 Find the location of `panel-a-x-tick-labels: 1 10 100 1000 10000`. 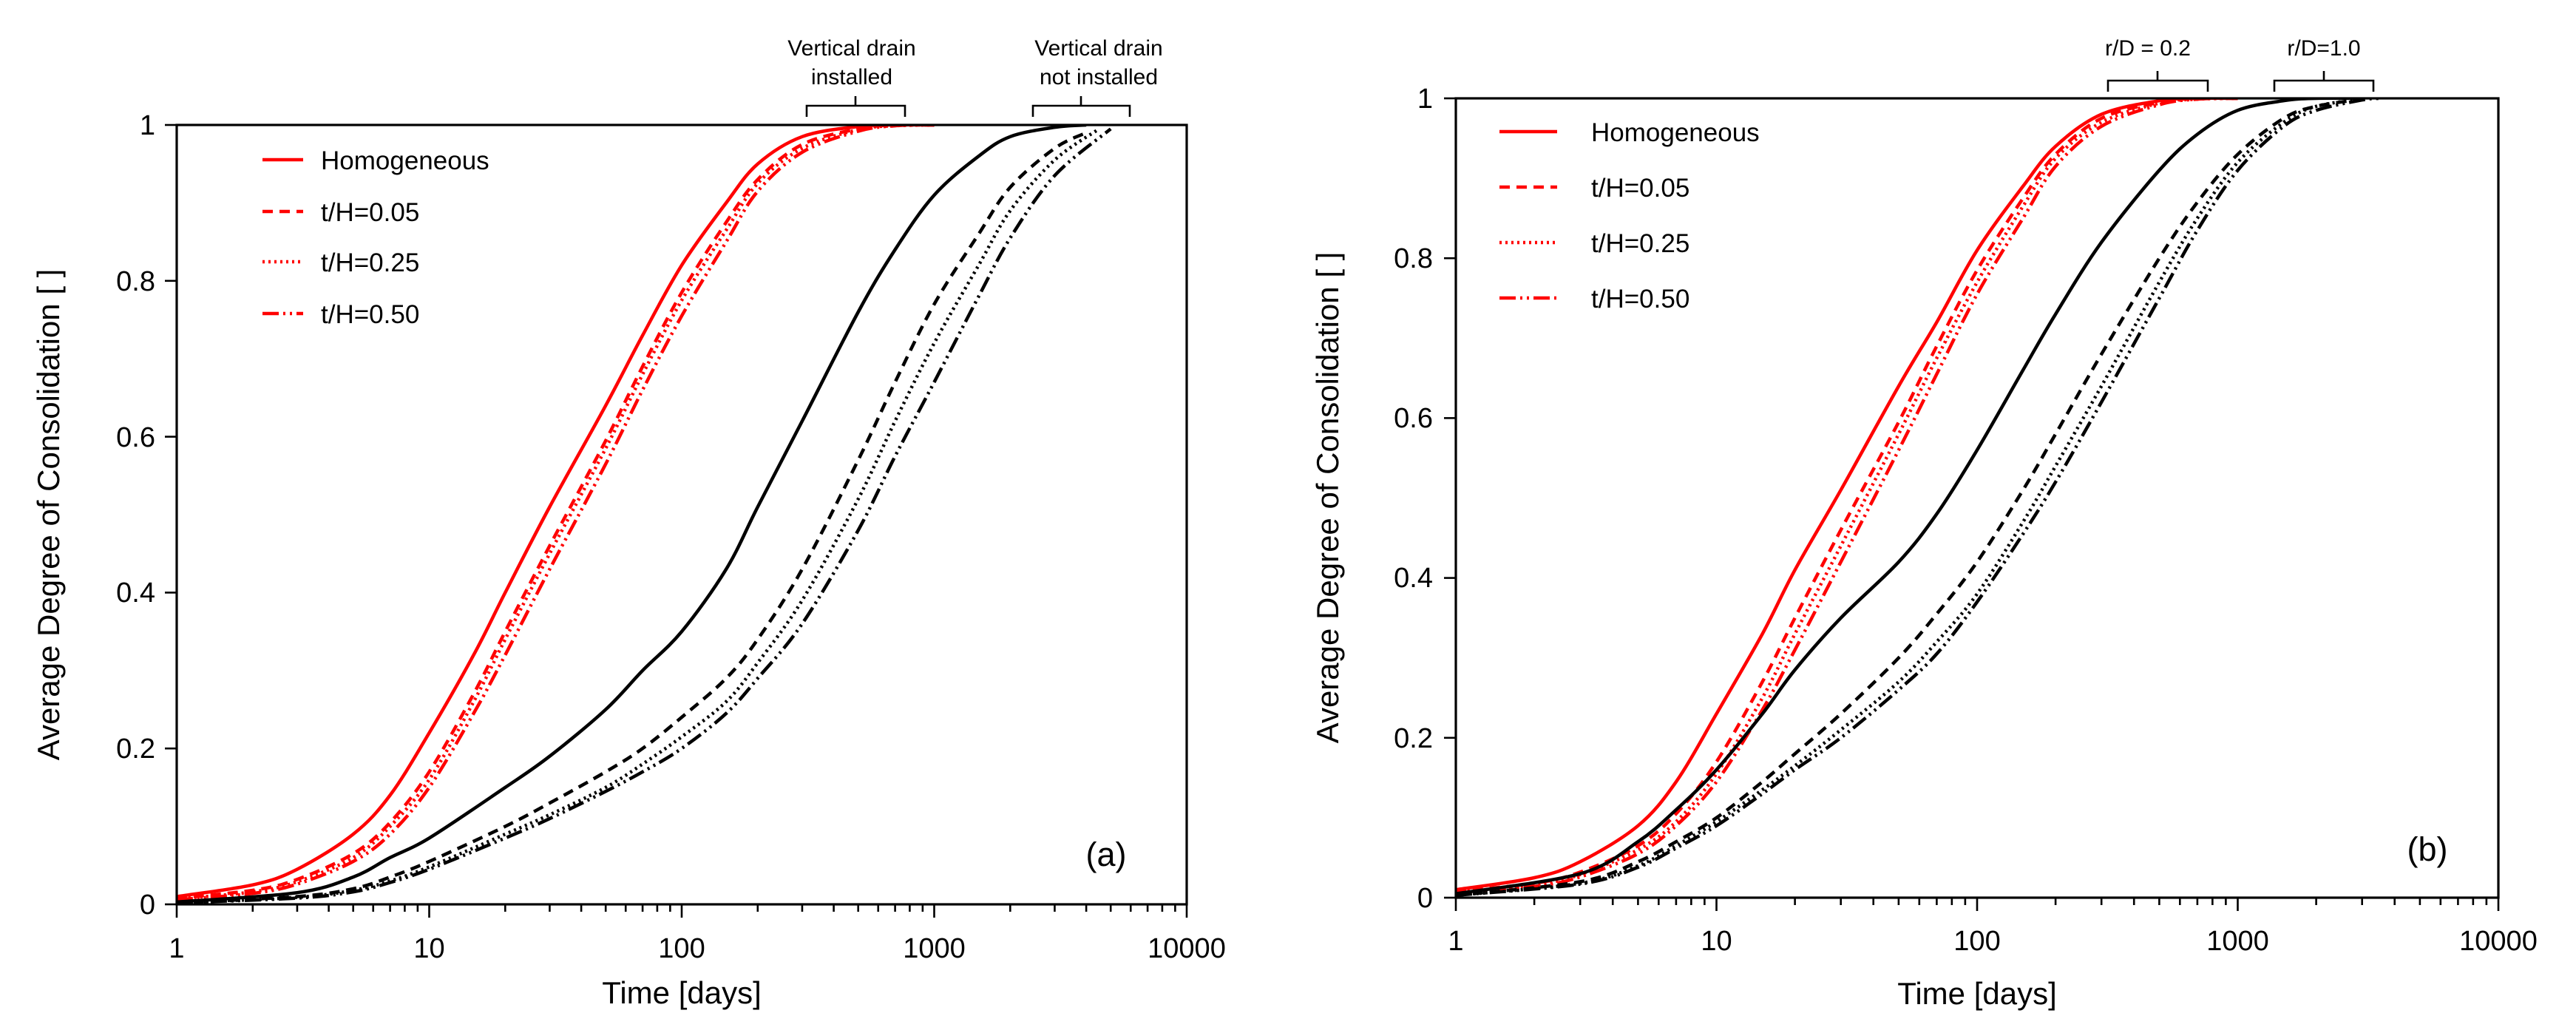

panel-a-x-tick-labels: 1 10 100 1000 10000 is located at coordinates (697, 948).